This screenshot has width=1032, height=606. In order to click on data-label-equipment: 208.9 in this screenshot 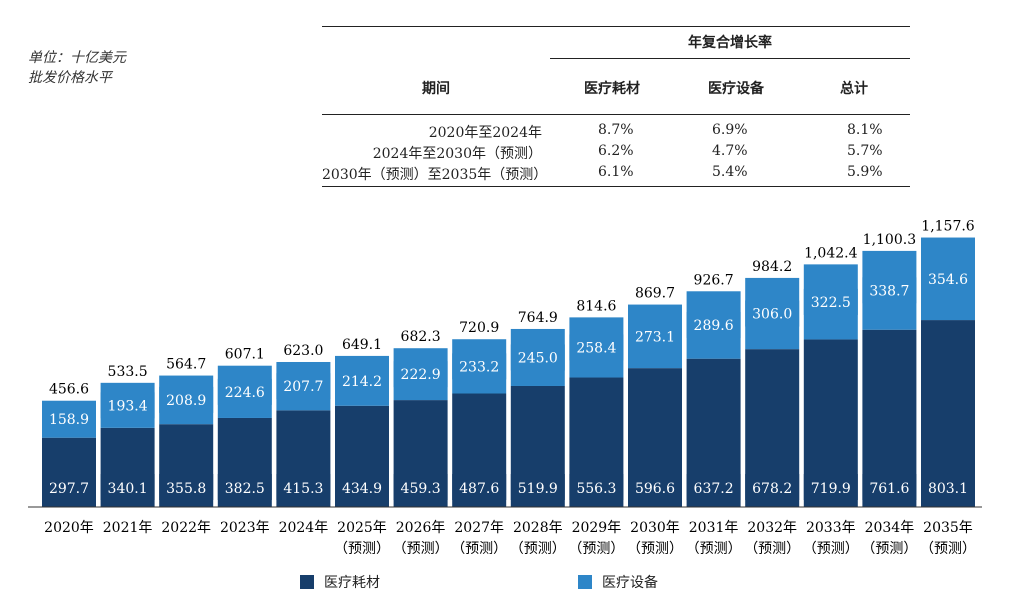, I will do `click(186, 401)`.